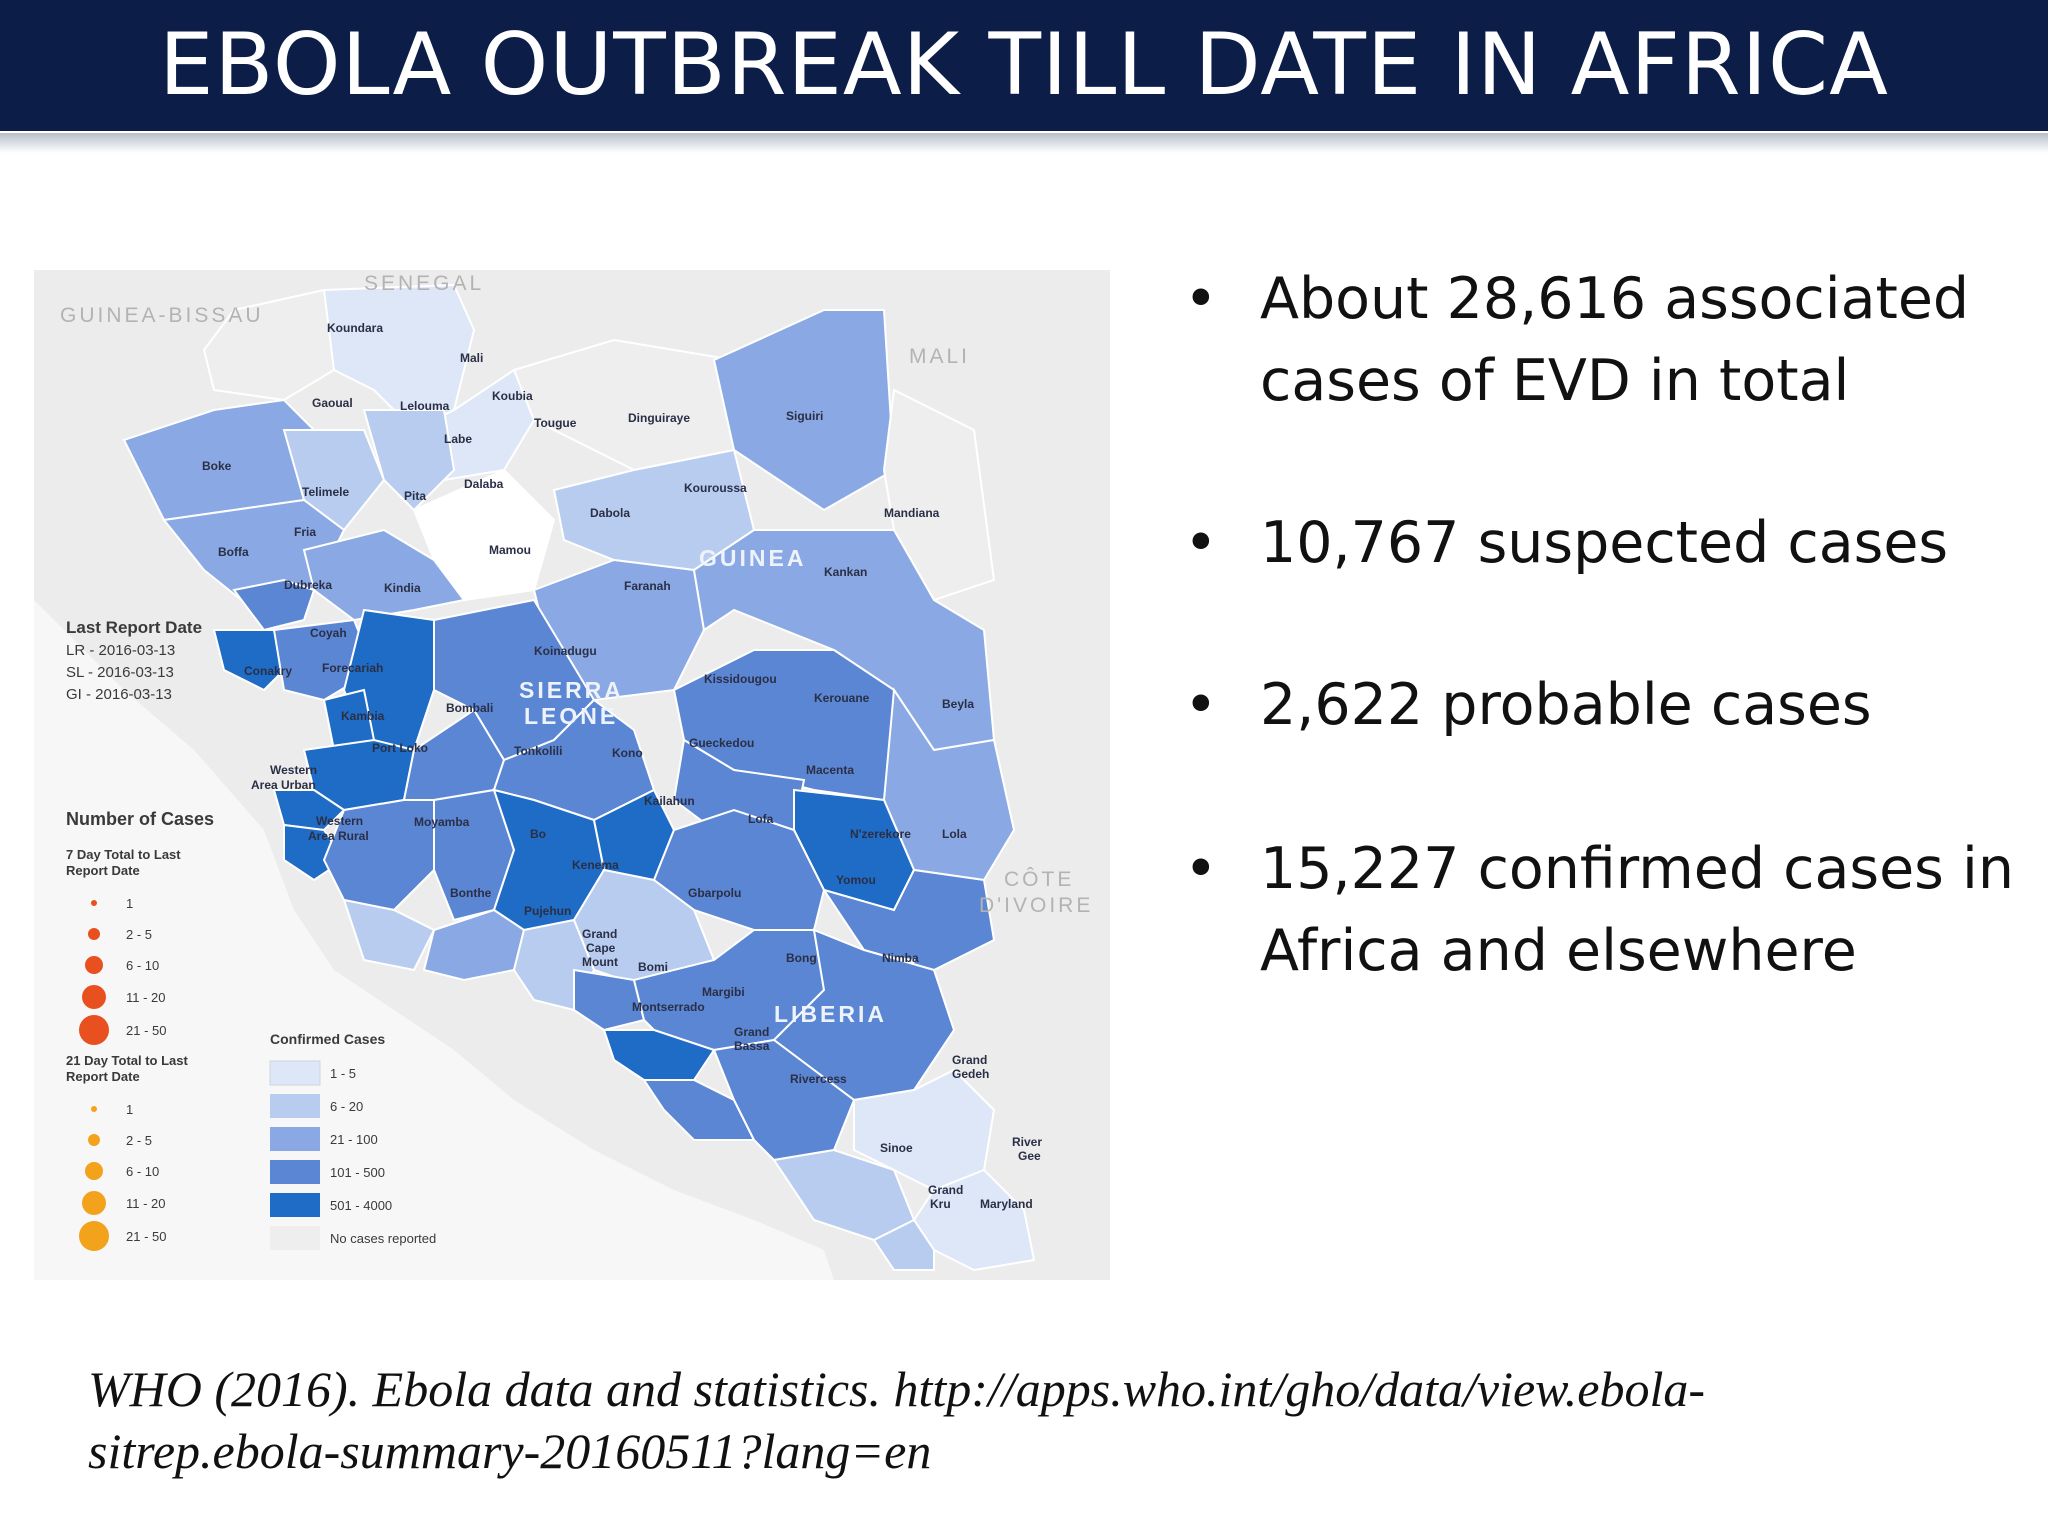  Describe the element at coordinates (120, 650) in the screenshot. I see `last-report-lr: LR - 2016-03-13` at that location.